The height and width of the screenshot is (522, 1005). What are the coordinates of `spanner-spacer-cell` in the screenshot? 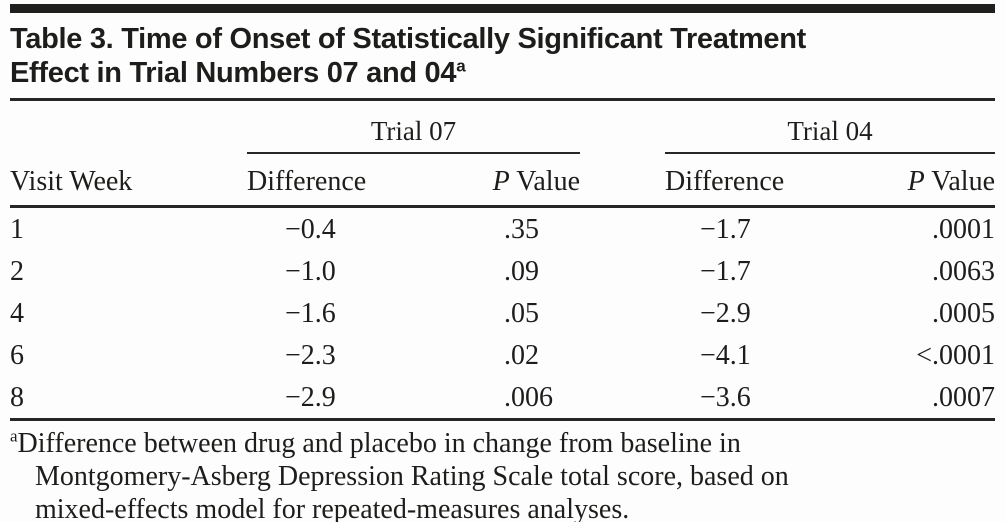 It's located at (128, 127).